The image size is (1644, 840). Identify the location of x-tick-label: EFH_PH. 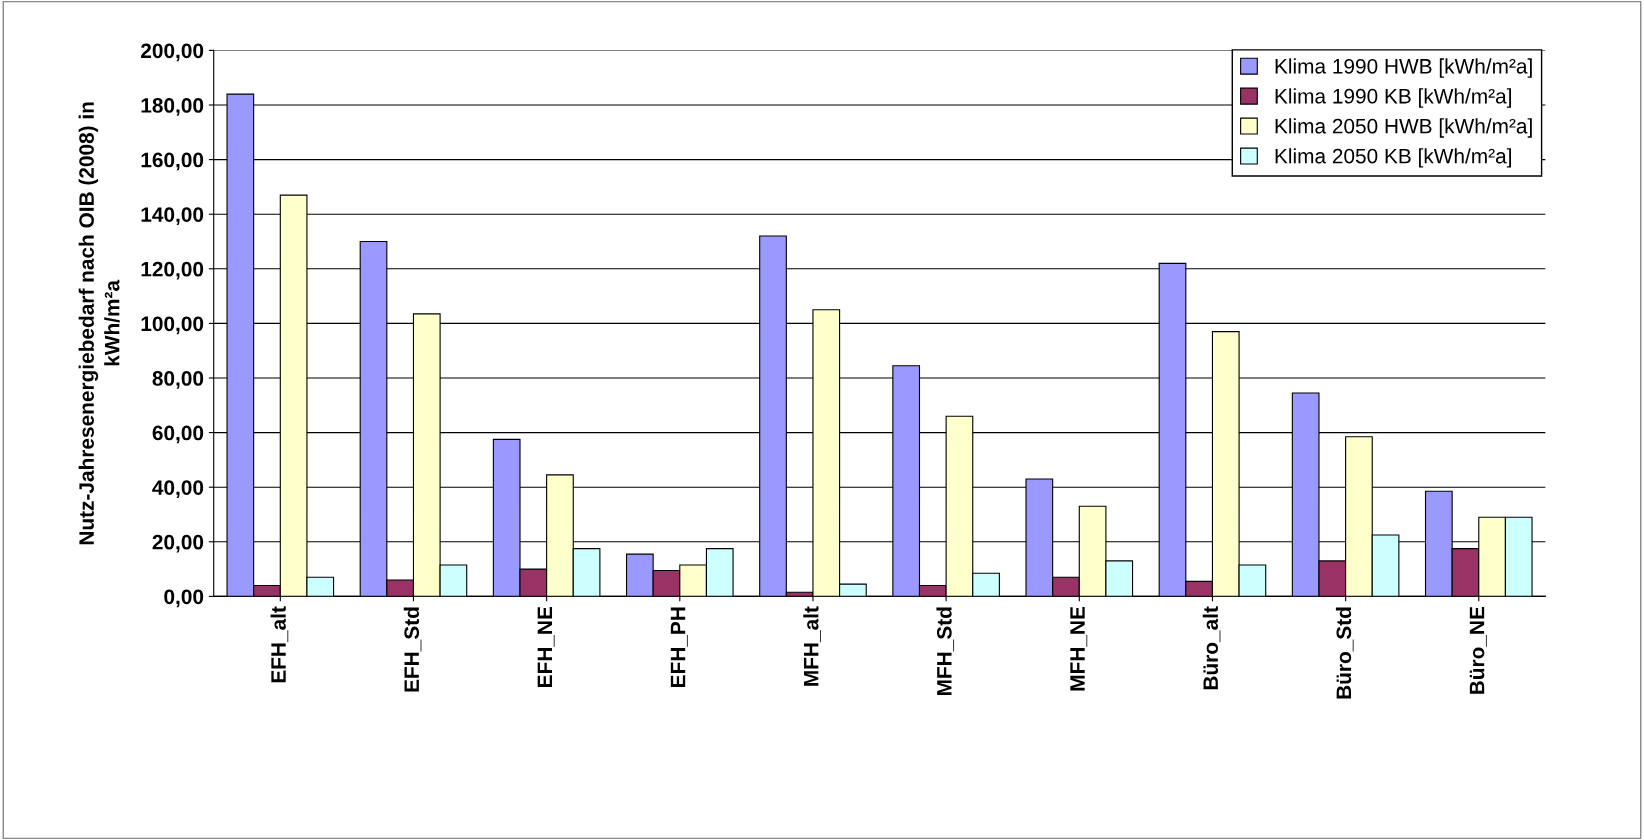
(679, 647).